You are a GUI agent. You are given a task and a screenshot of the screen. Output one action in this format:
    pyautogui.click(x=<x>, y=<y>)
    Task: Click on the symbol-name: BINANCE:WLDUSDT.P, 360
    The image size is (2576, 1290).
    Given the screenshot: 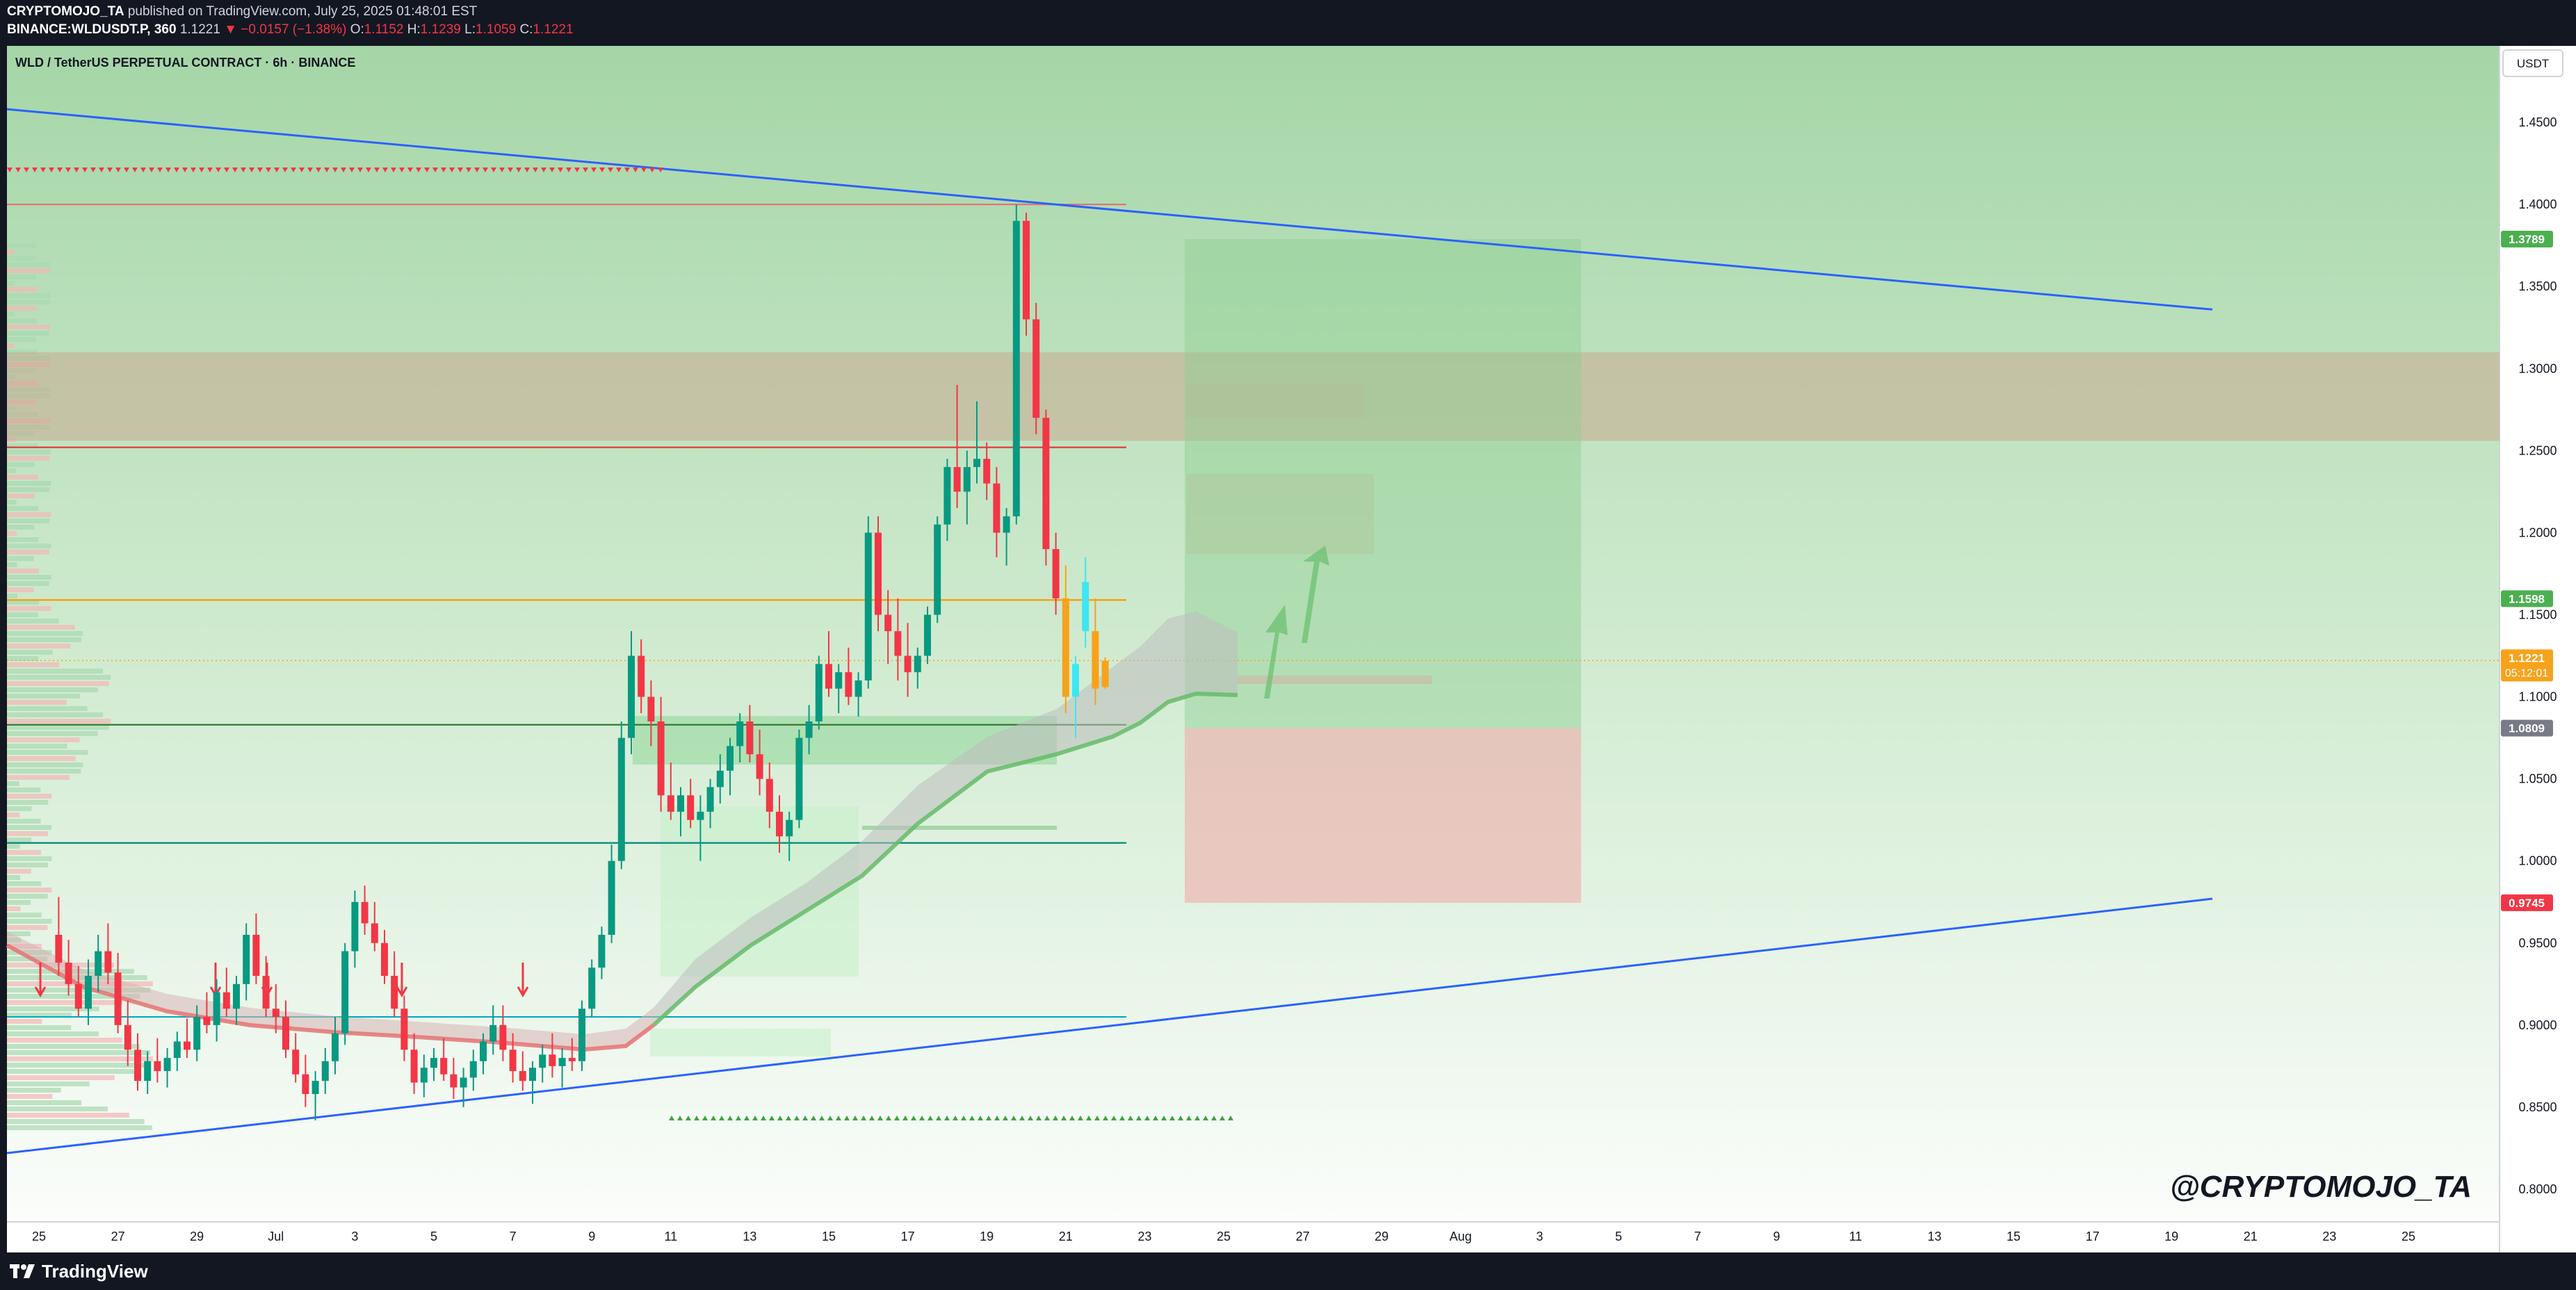 What is the action you would take?
    pyautogui.click(x=92, y=30)
    